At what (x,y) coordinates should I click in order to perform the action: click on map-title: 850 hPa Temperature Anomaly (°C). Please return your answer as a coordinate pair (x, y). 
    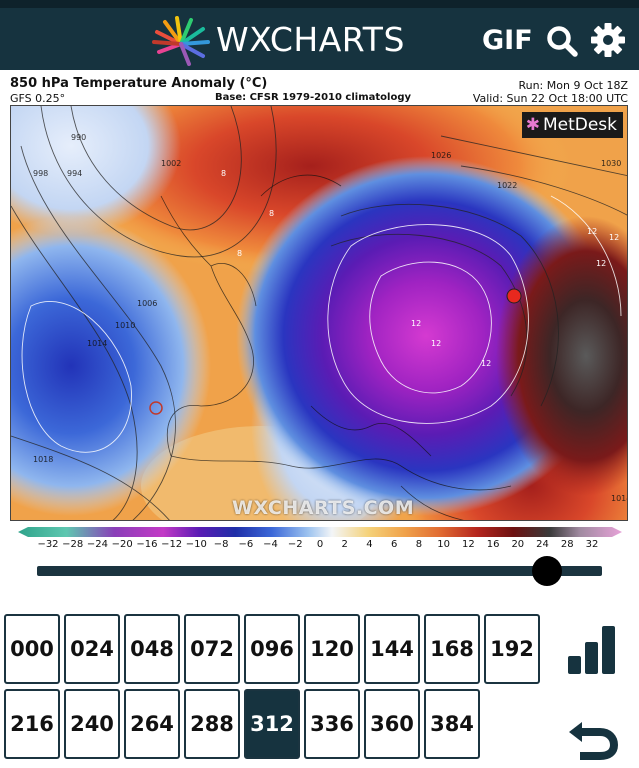
    Looking at the image, I should click on (139, 83).